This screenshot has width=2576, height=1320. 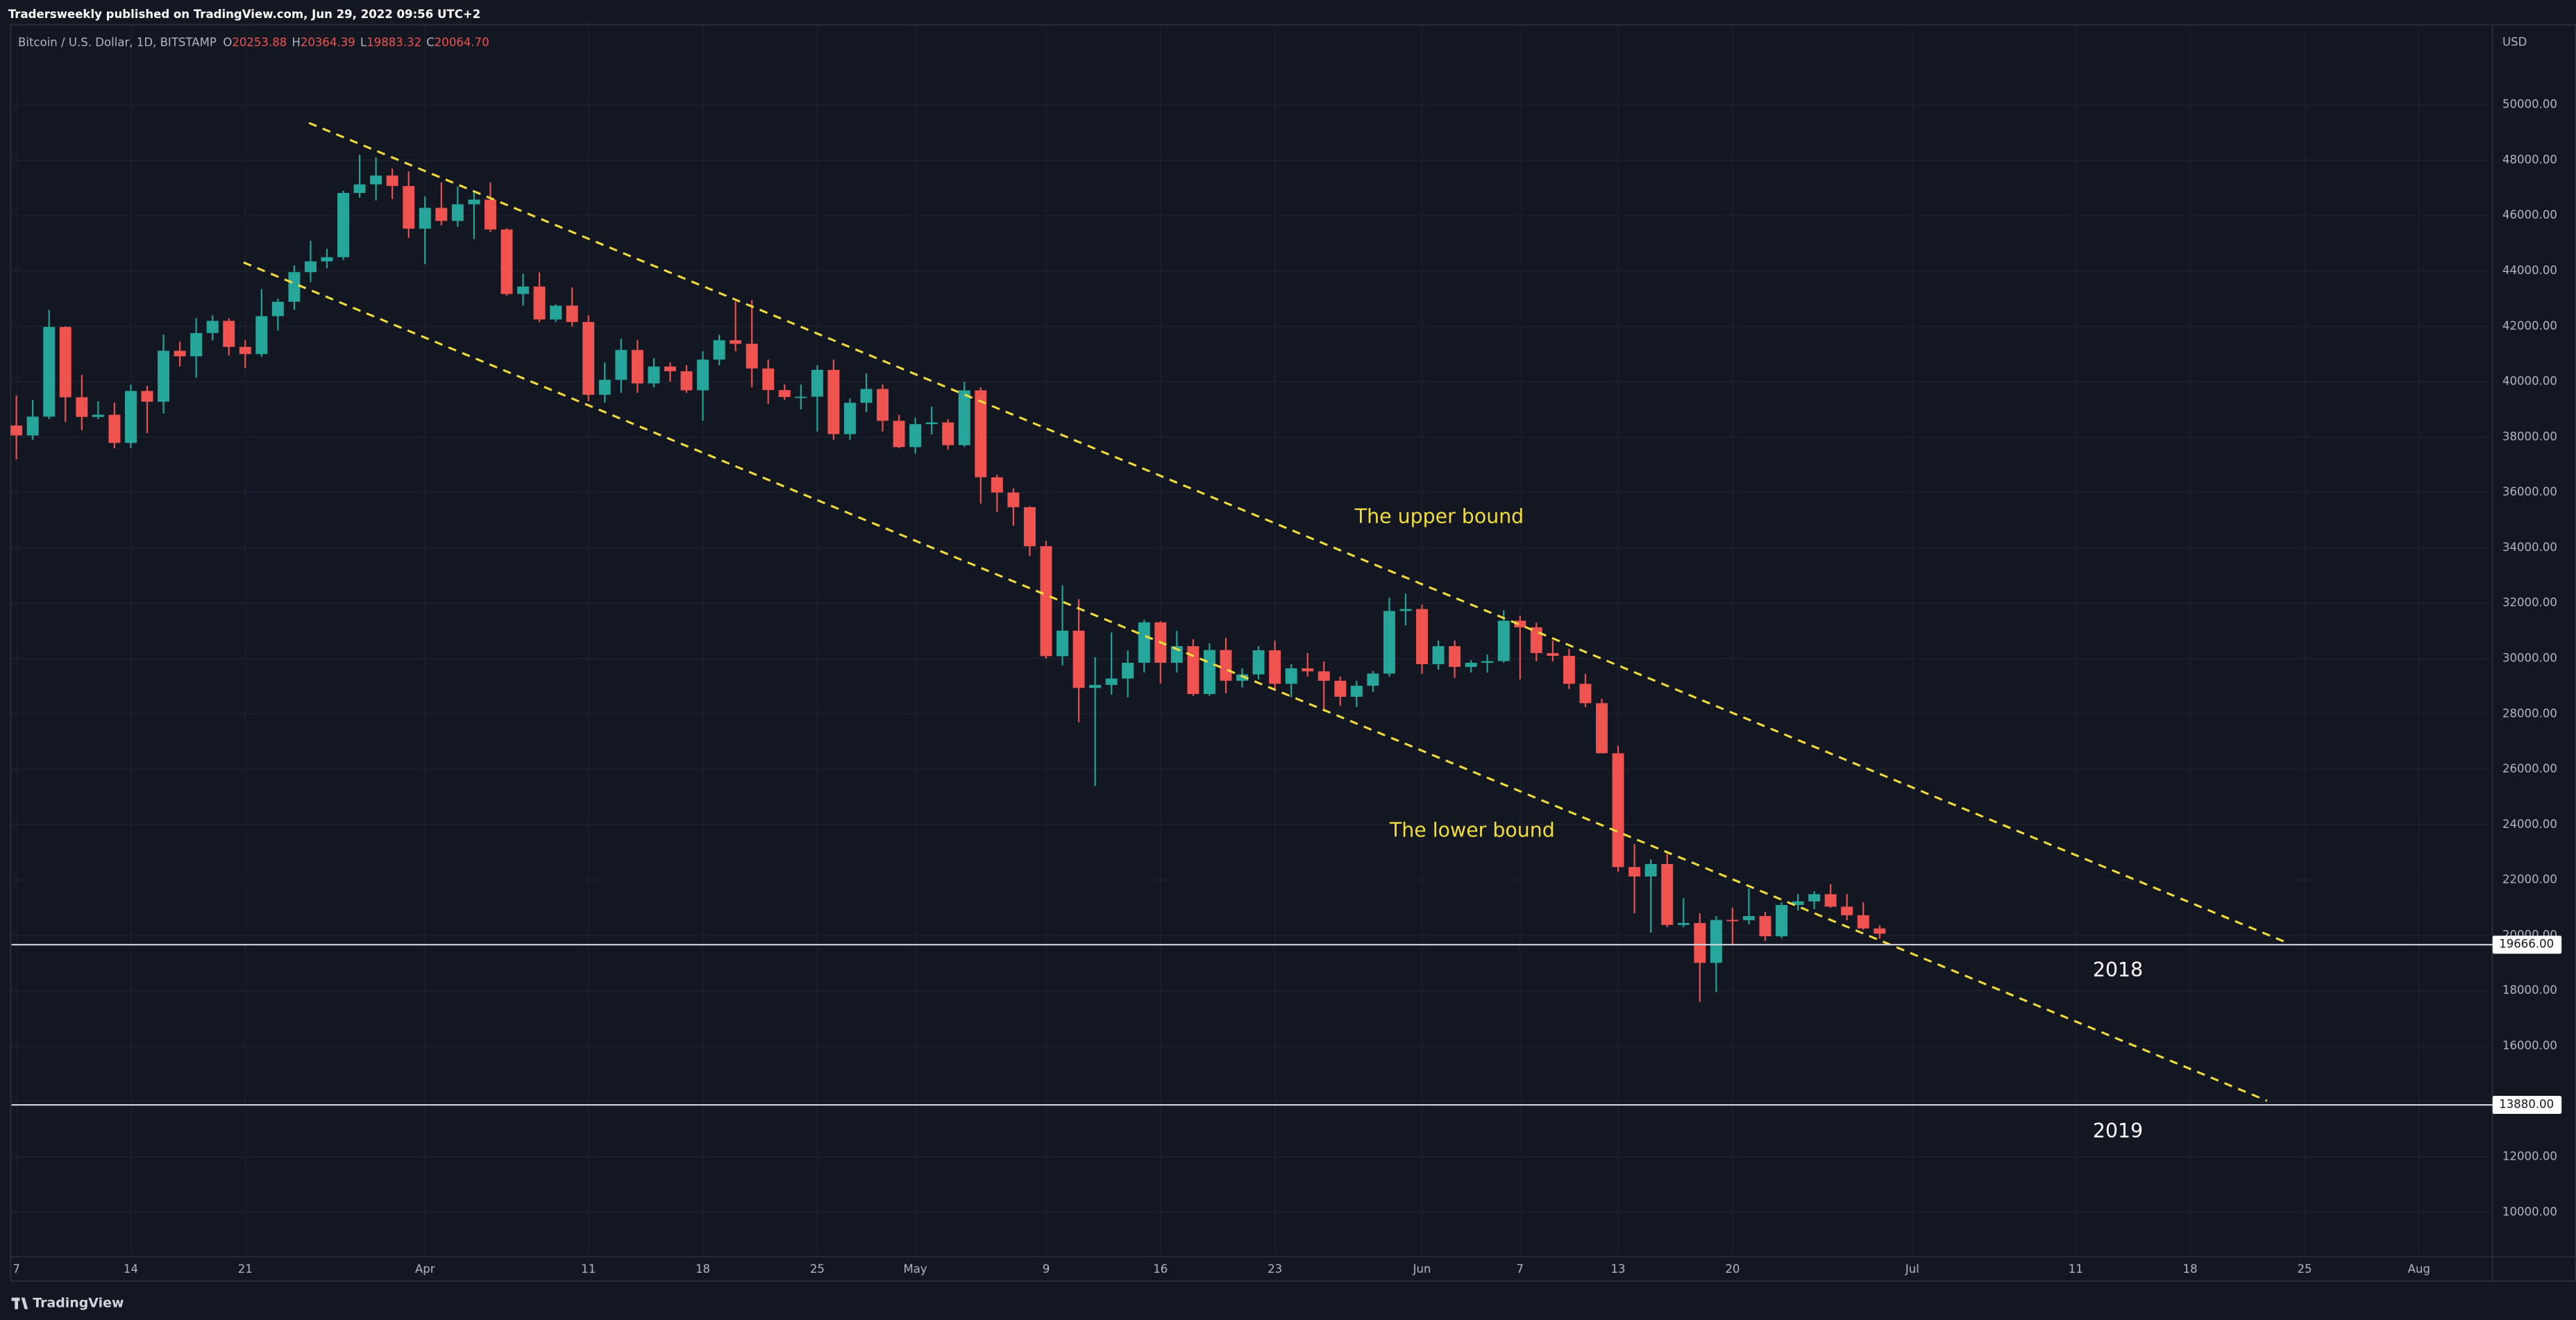 What do you see at coordinates (2190, 1269) in the screenshot?
I see `x-tick-label: 18` at bounding box center [2190, 1269].